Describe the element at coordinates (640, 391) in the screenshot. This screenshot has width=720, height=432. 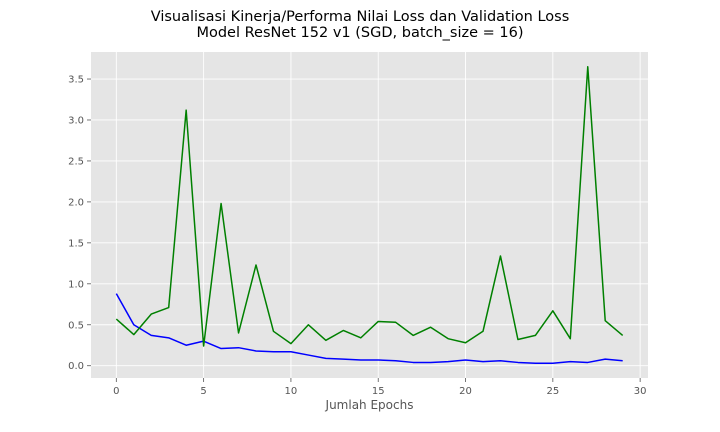
I see `x-tick-label: 30` at that location.